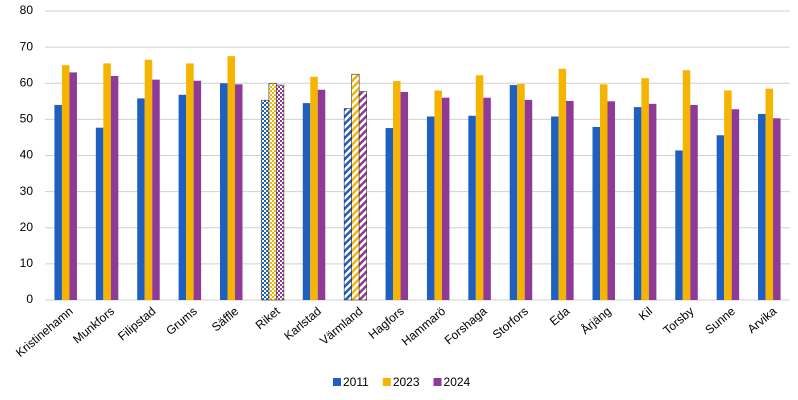 The height and width of the screenshot is (400, 798). What do you see at coordinates (560, 316) in the screenshot?
I see `x-tick-label: Eda` at bounding box center [560, 316].